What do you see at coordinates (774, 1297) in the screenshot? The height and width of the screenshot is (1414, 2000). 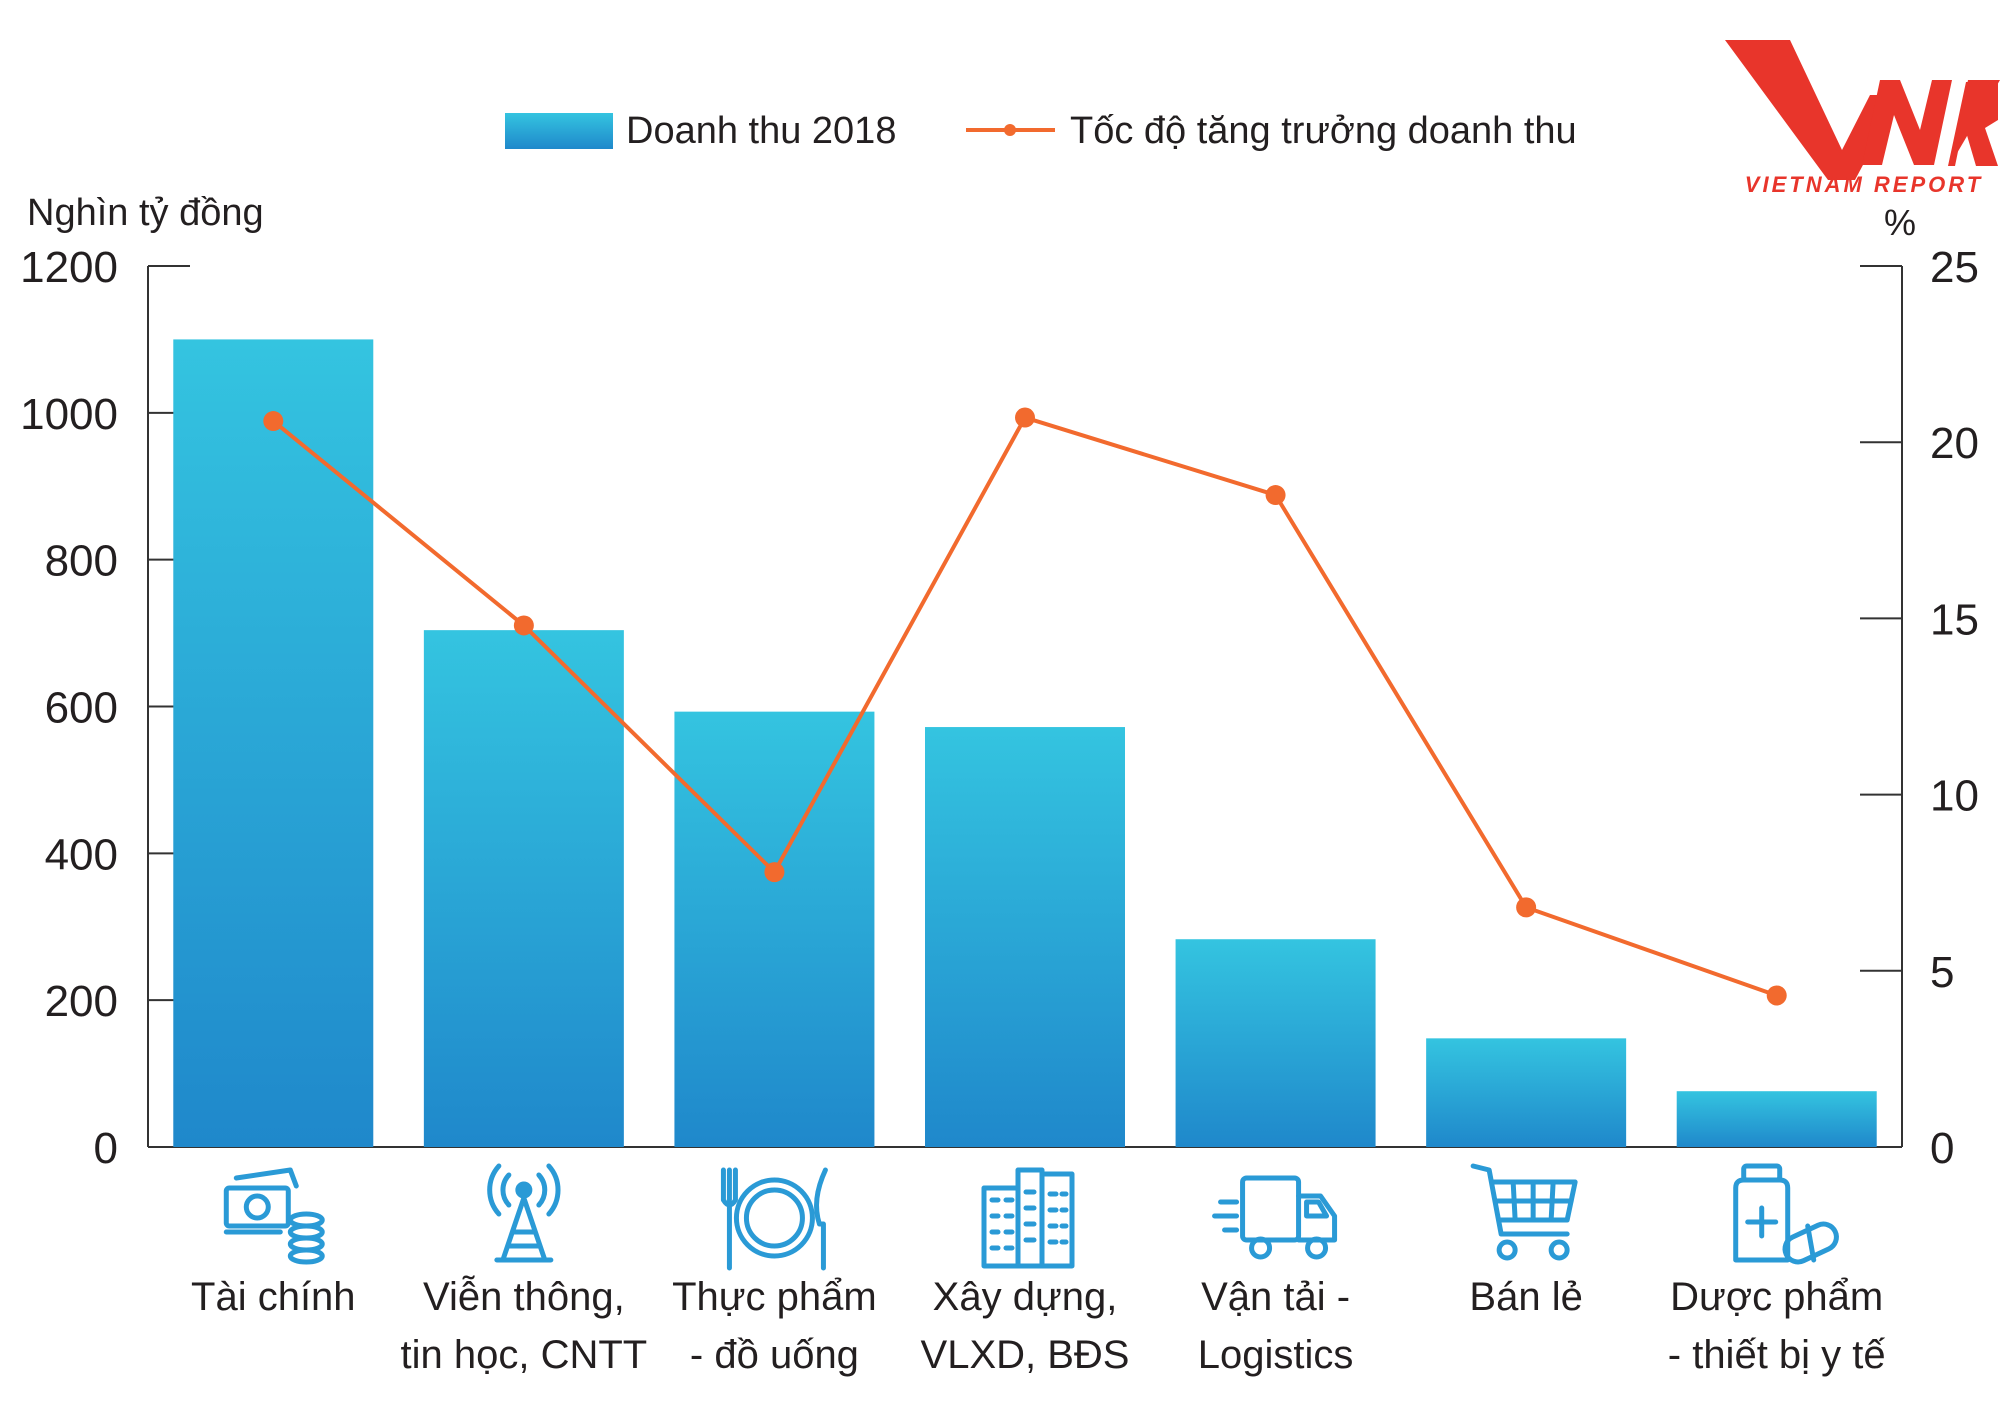 I see `x-tick-label: Thực phẩm` at bounding box center [774, 1297].